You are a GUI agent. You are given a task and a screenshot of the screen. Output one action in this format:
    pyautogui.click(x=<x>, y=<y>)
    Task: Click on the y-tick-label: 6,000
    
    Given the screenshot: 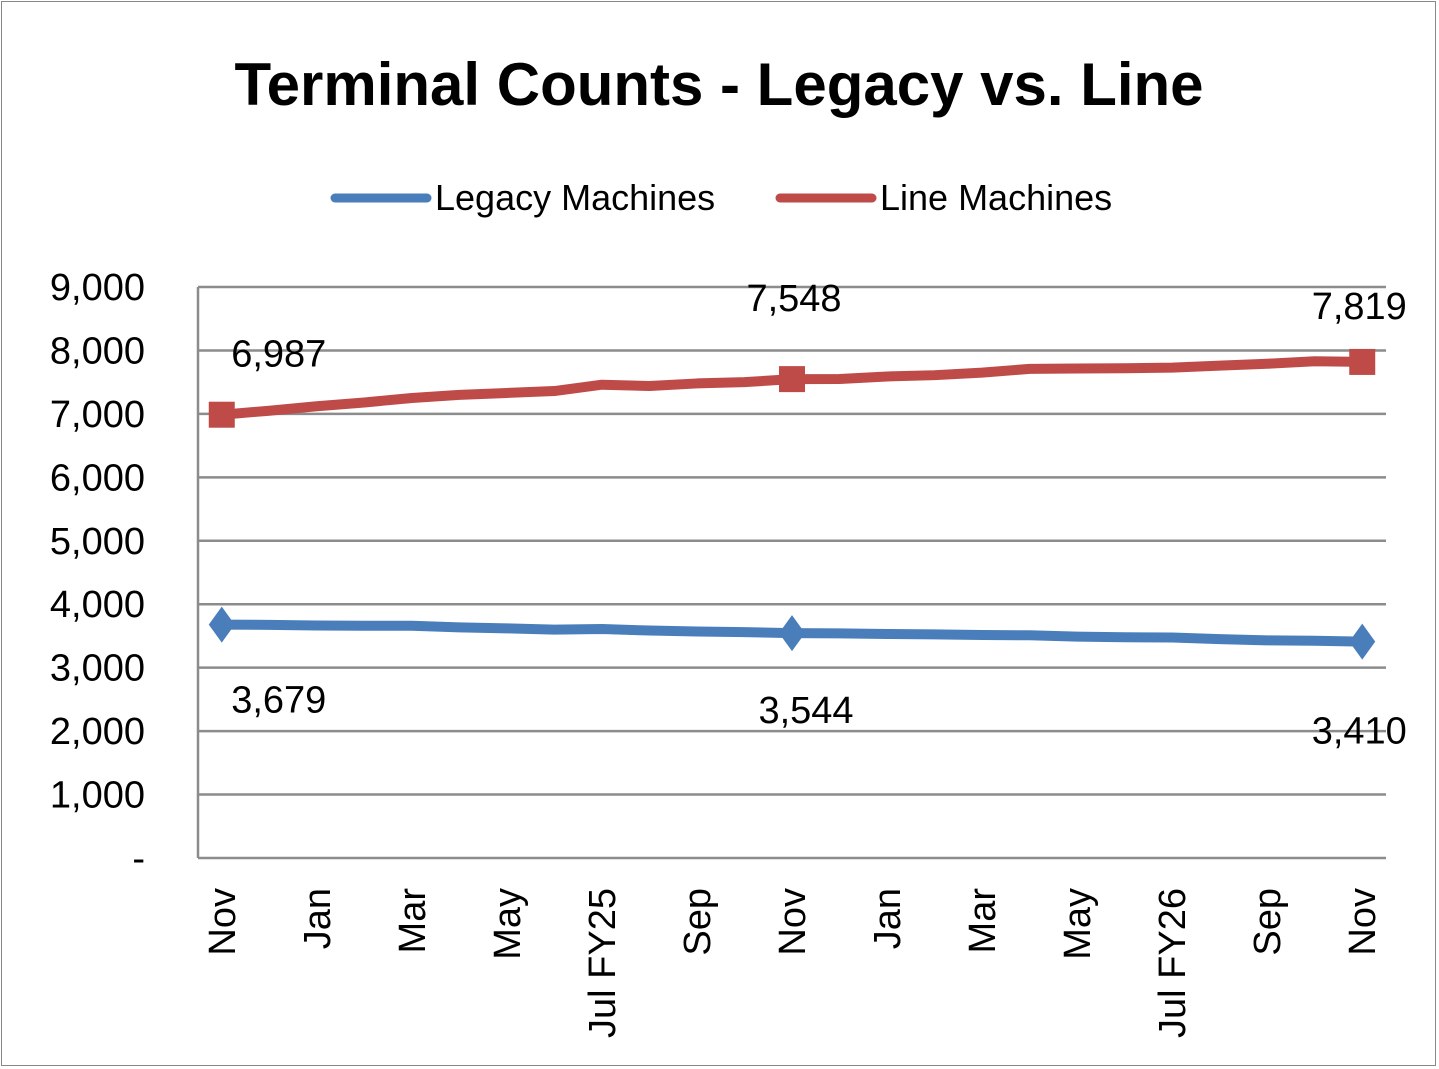 What is the action you would take?
    pyautogui.click(x=97, y=478)
    